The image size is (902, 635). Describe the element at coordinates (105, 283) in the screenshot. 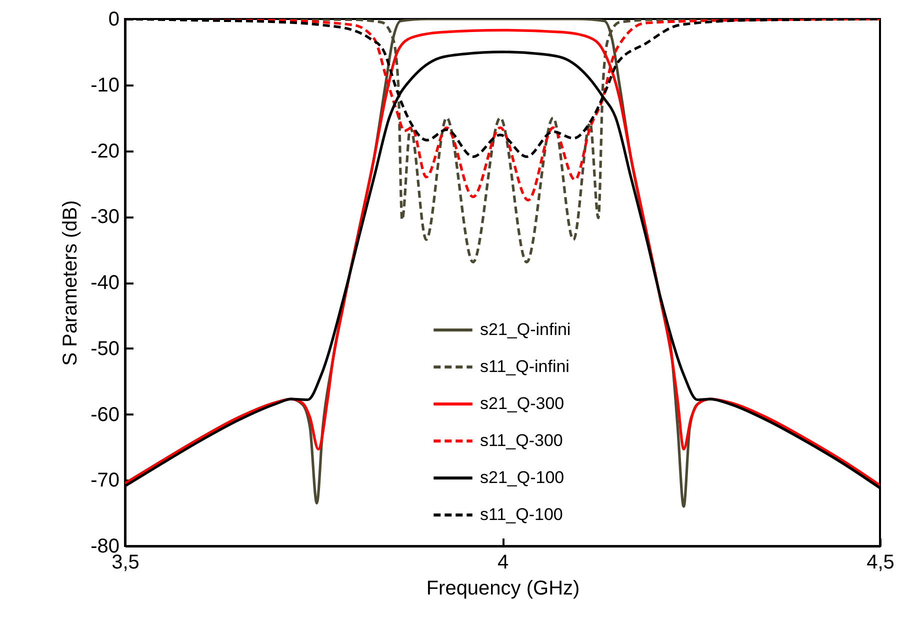

I see `y-tick-label: -40` at that location.